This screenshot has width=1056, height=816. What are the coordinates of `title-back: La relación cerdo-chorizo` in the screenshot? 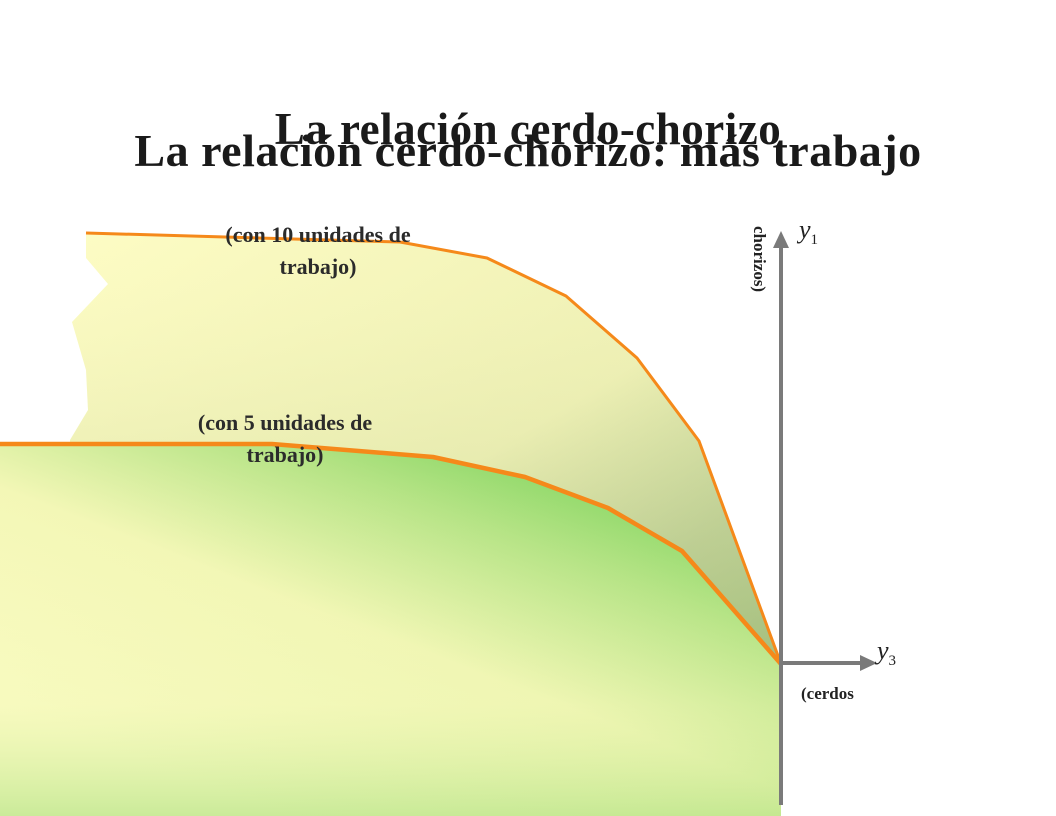 It's located at (528, 129).